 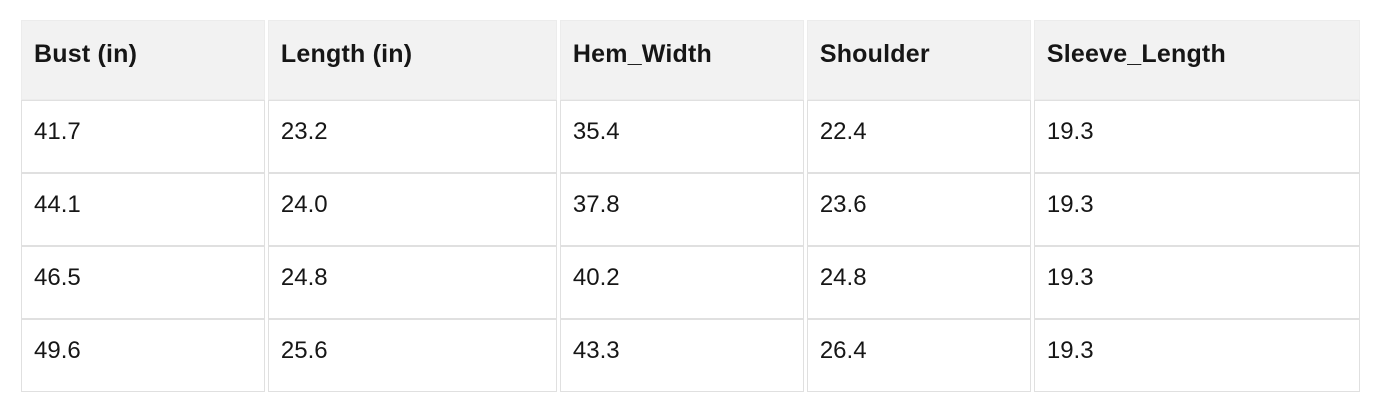 What do you see at coordinates (681, 60) in the screenshot?
I see `column-header: Hem_Width` at bounding box center [681, 60].